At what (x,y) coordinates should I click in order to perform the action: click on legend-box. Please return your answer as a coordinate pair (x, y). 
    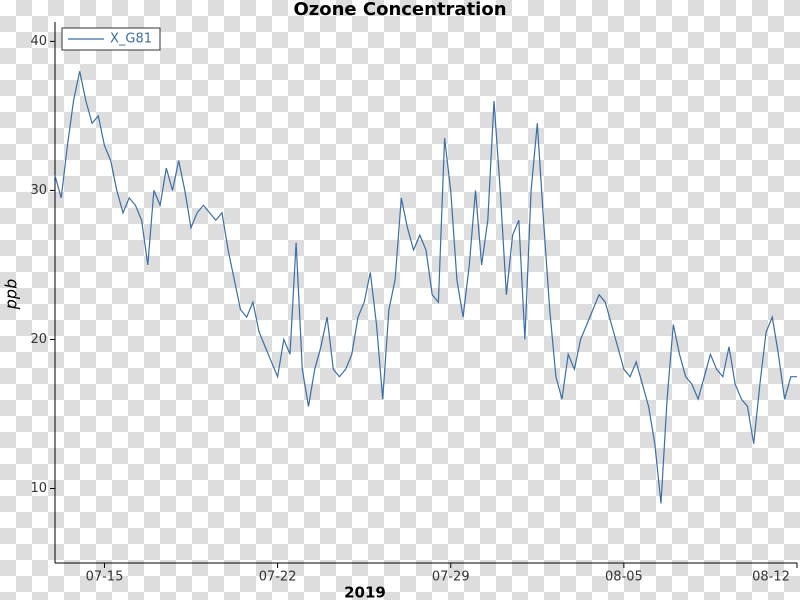
    Looking at the image, I should click on (111, 39).